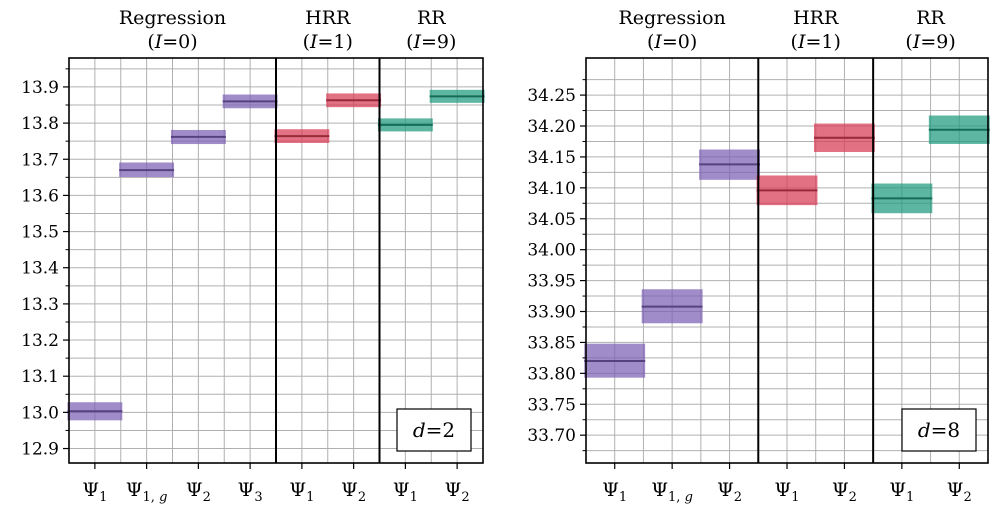 This screenshot has height=516, width=990. I want to click on annotation-label: d=8, so click(939, 430).